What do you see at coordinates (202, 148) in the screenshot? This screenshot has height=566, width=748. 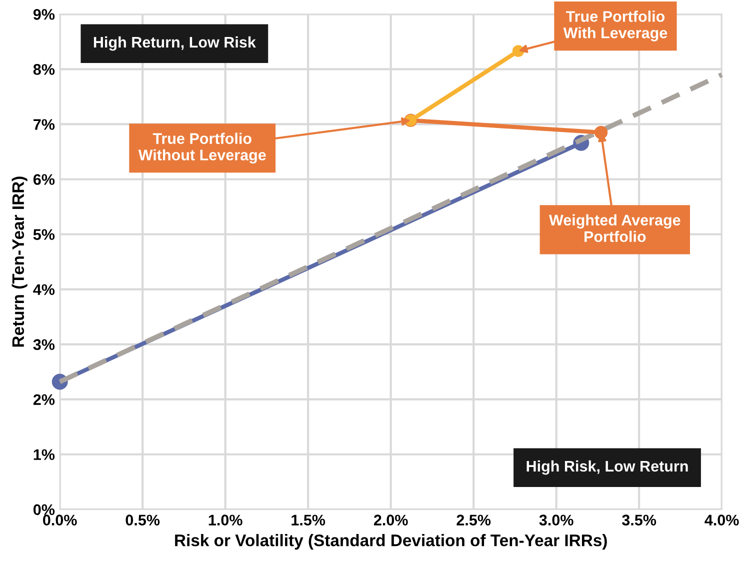 I see `annotation: True Portfolio Without Leverage` at bounding box center [202, 148].